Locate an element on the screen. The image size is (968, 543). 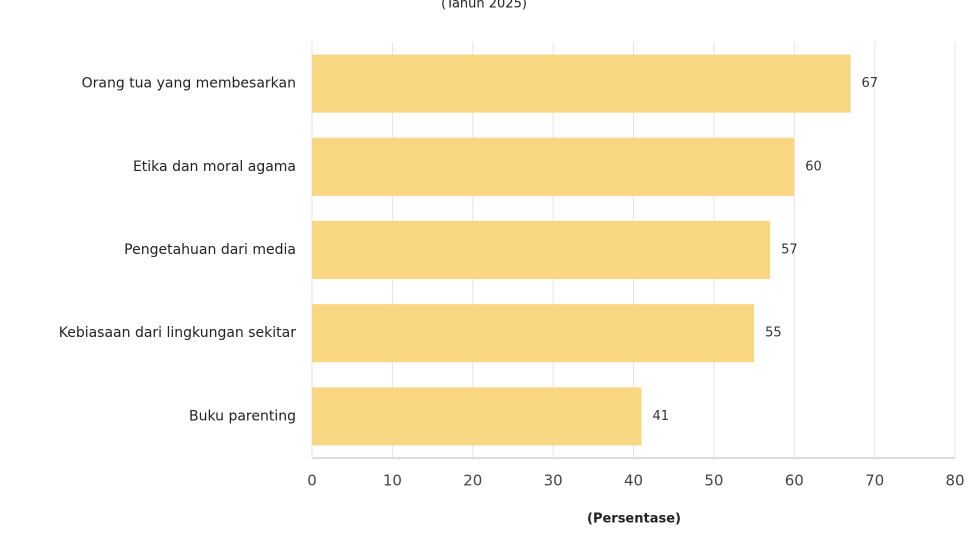
x-tick-label: 50 is located at coordinates (713, 481).